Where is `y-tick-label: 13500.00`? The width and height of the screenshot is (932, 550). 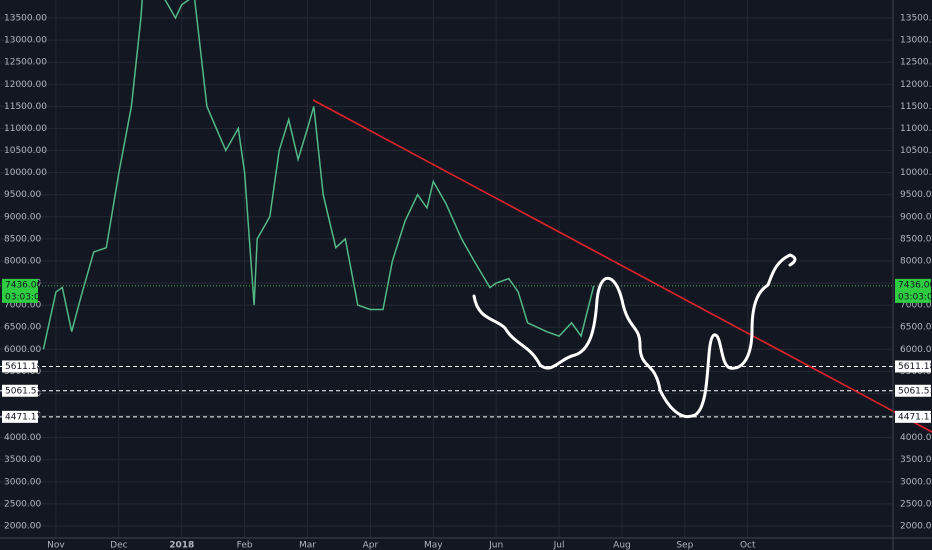
y-tick-label: 13500.00 is located at coordinates (916, 19).